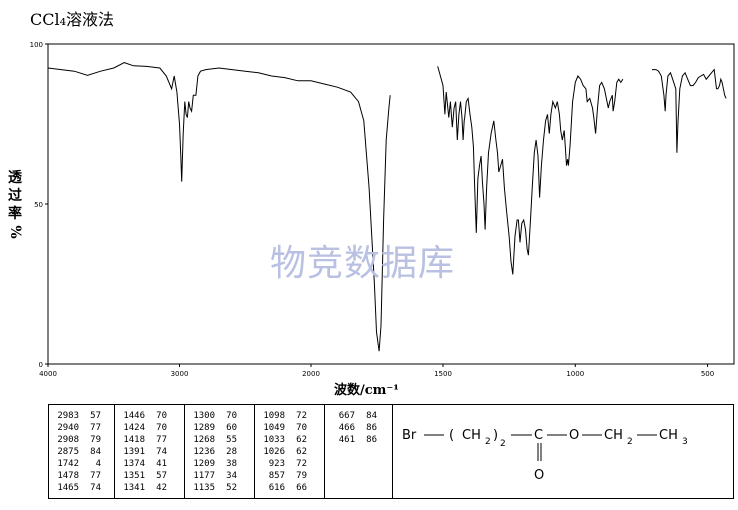 The height and width of the screenshot is (510, 738). Describe the element at coordinates (149, 440) in the screenshot. I see `peak-row: 1418 77` at that location.